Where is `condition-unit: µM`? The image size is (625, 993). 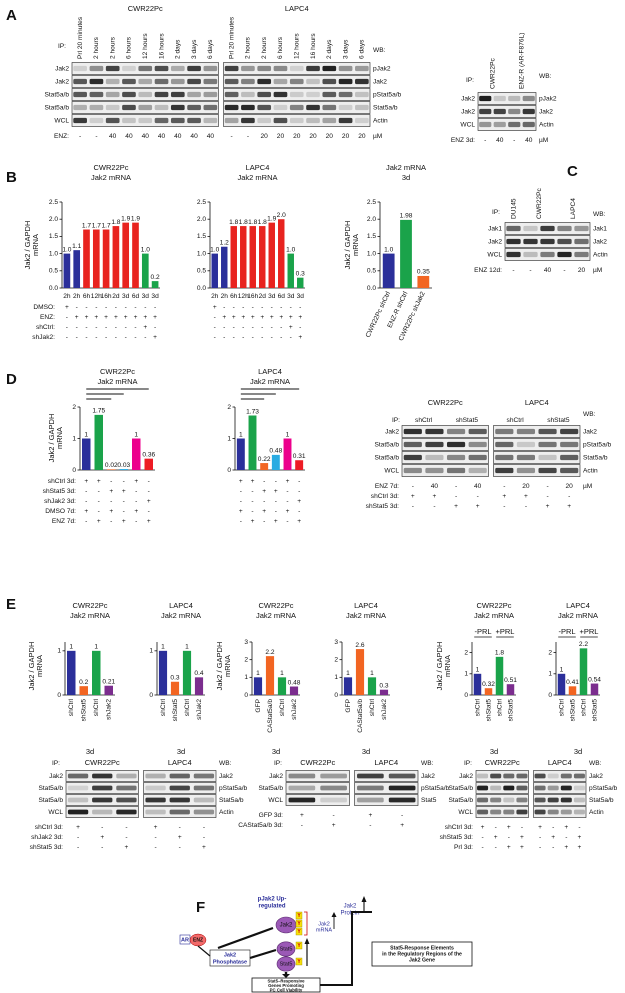 condition-unit: µM is located at coordinates (377, 136).